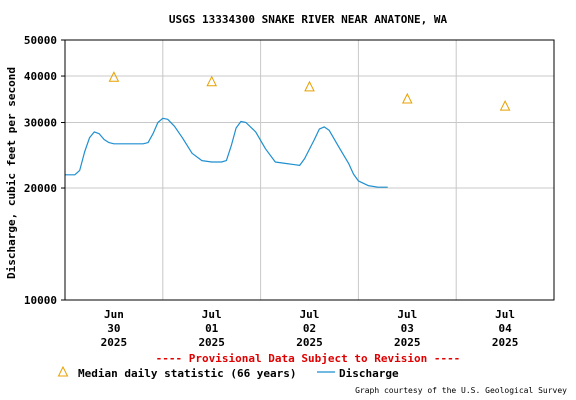 Image resolution: width=576 pixels, height=400 pixels. What do you see at coordinates (40, 123) in the screenshot?
I see `y-tick-label: 30000` at bounding box center [40, 123].